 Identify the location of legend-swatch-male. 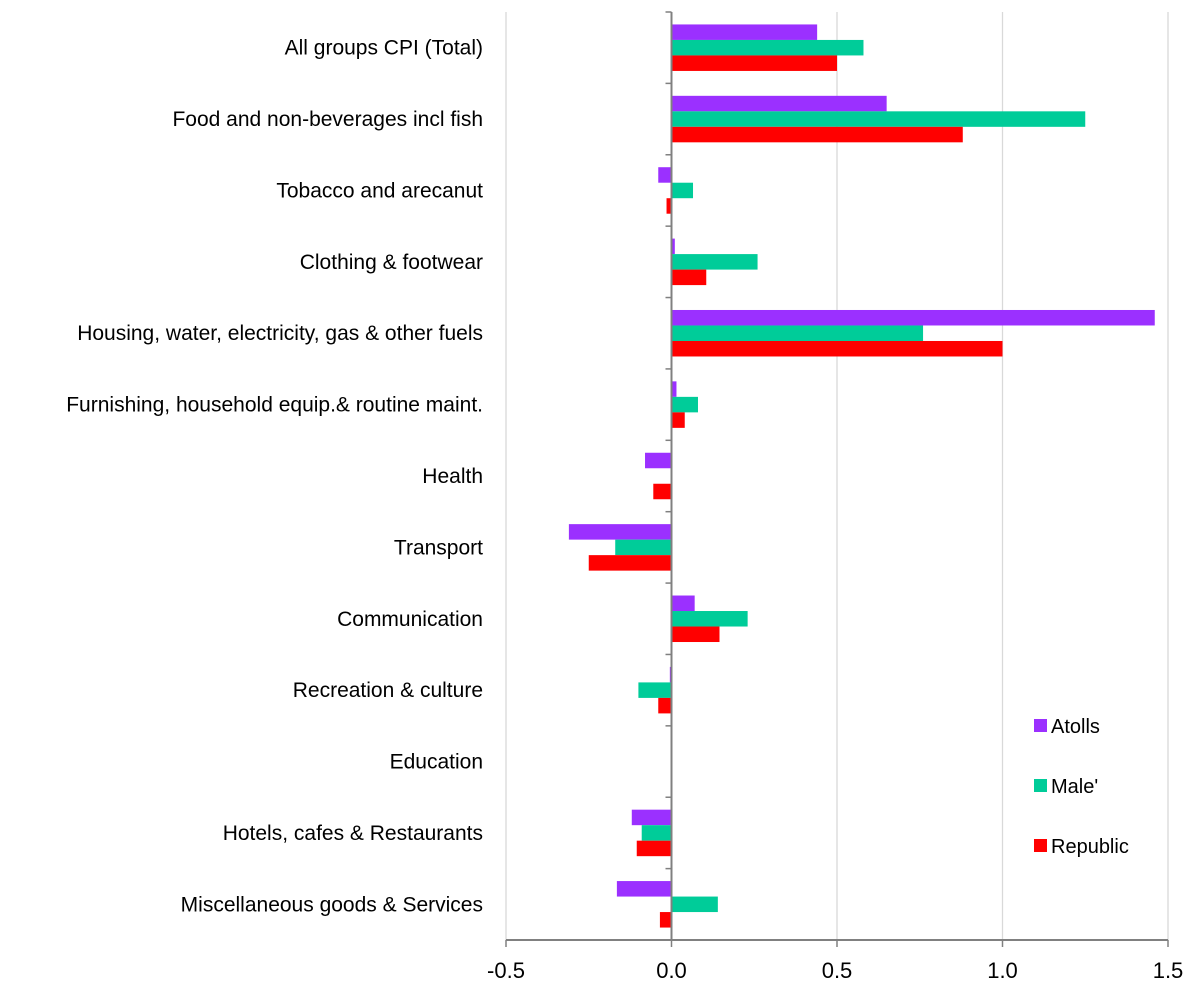
(1040, 785).